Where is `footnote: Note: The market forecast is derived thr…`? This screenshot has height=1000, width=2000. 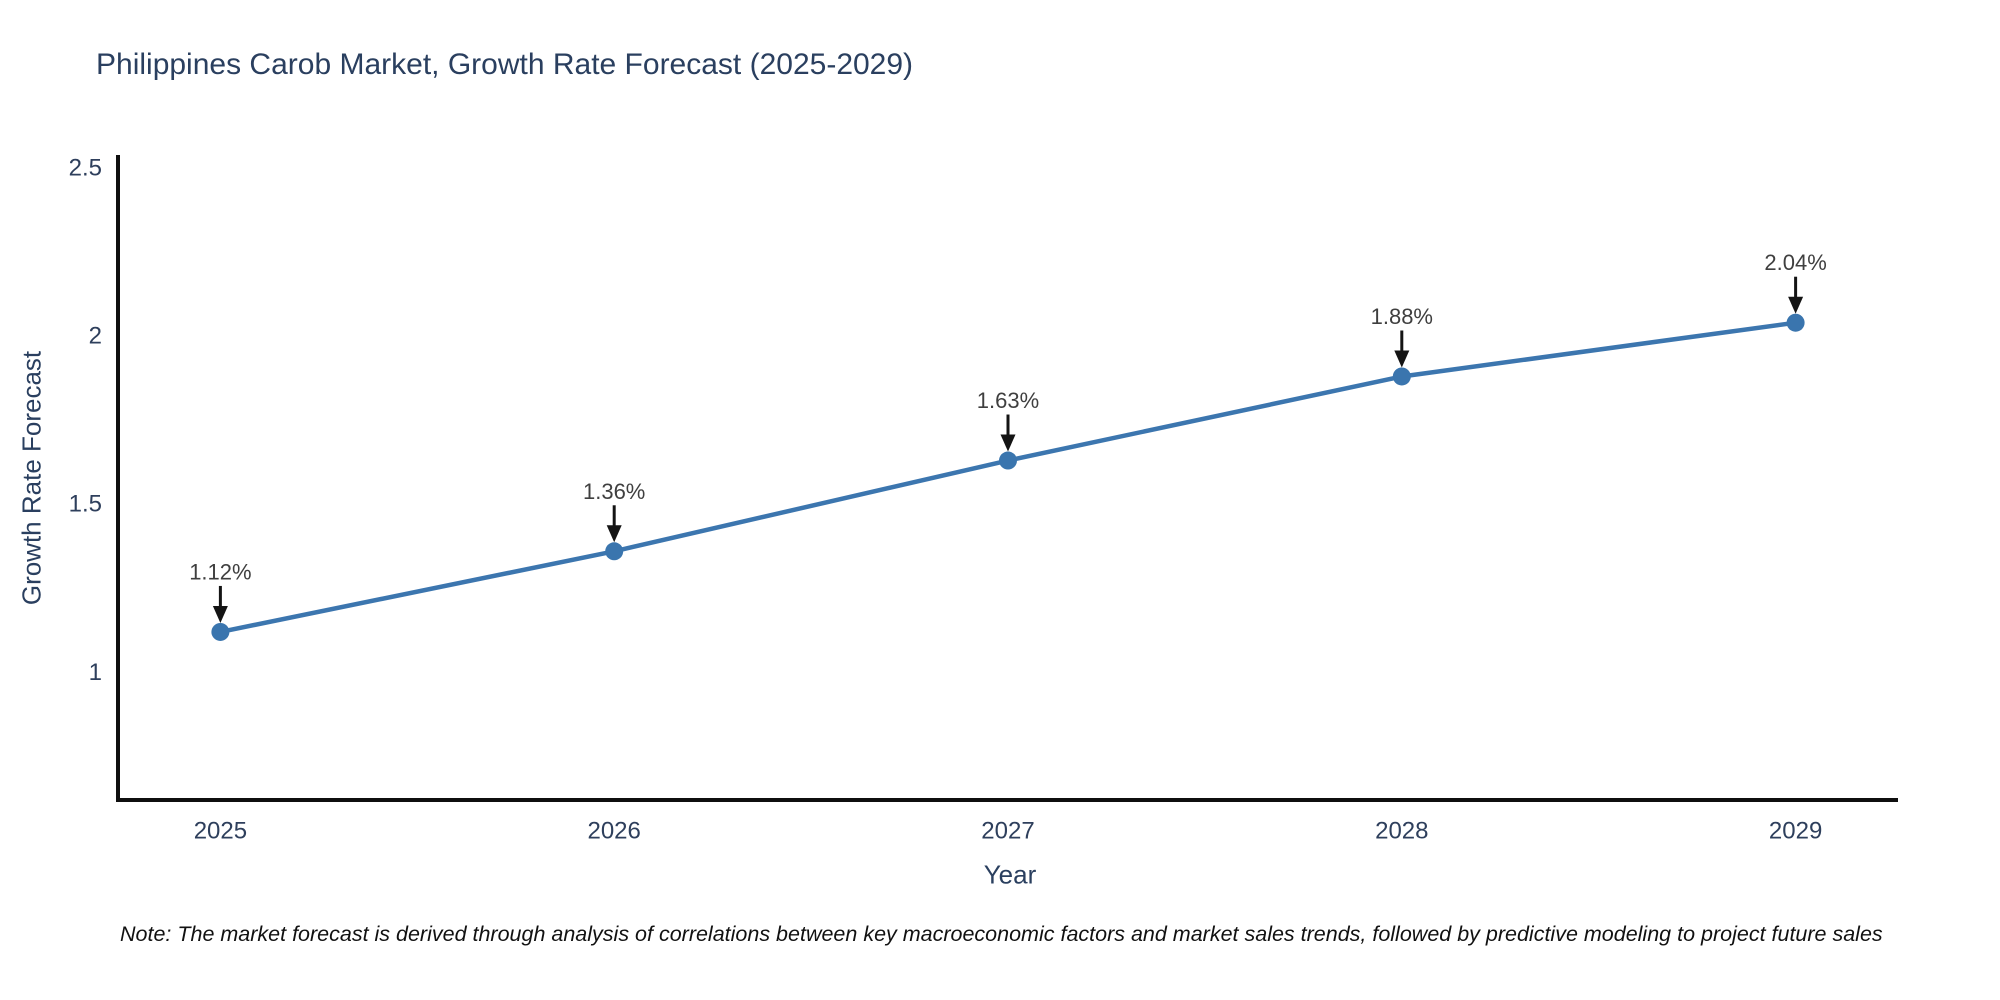 footnote: Note: The market forecast is derived thr… is located at coordinates (1001, 934).